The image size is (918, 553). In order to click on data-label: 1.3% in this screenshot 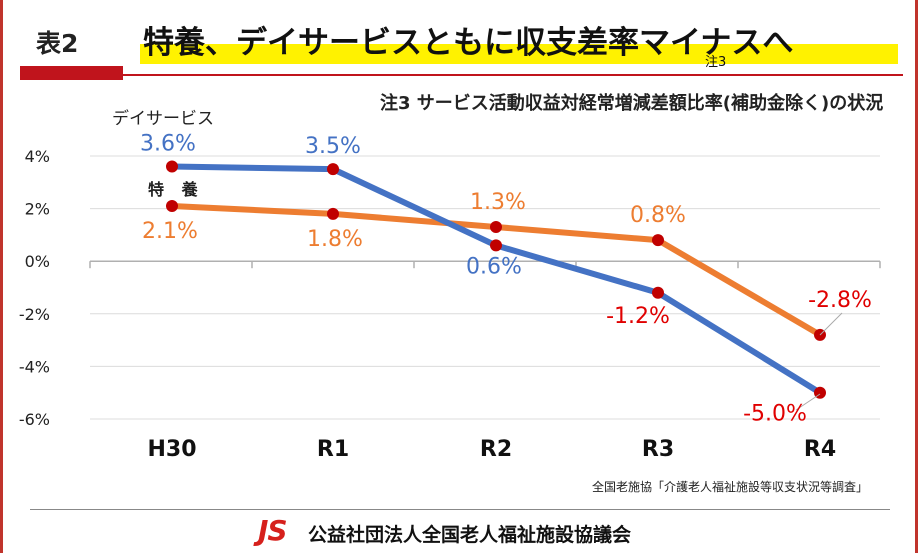, I will do `click(498, 202)`.